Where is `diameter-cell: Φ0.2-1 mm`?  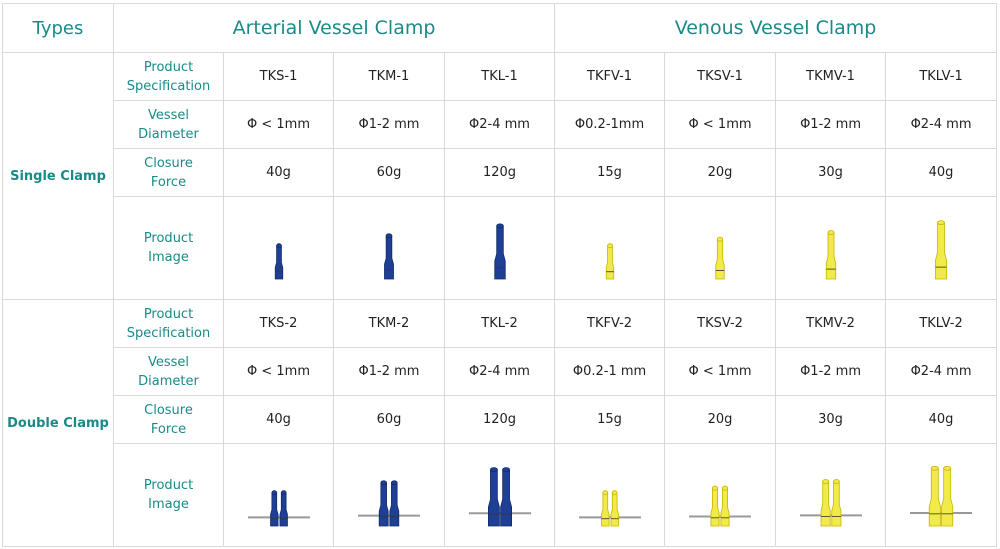
diameter-cell: Φ0.2-1 mm is located at coordinates (610, 371).